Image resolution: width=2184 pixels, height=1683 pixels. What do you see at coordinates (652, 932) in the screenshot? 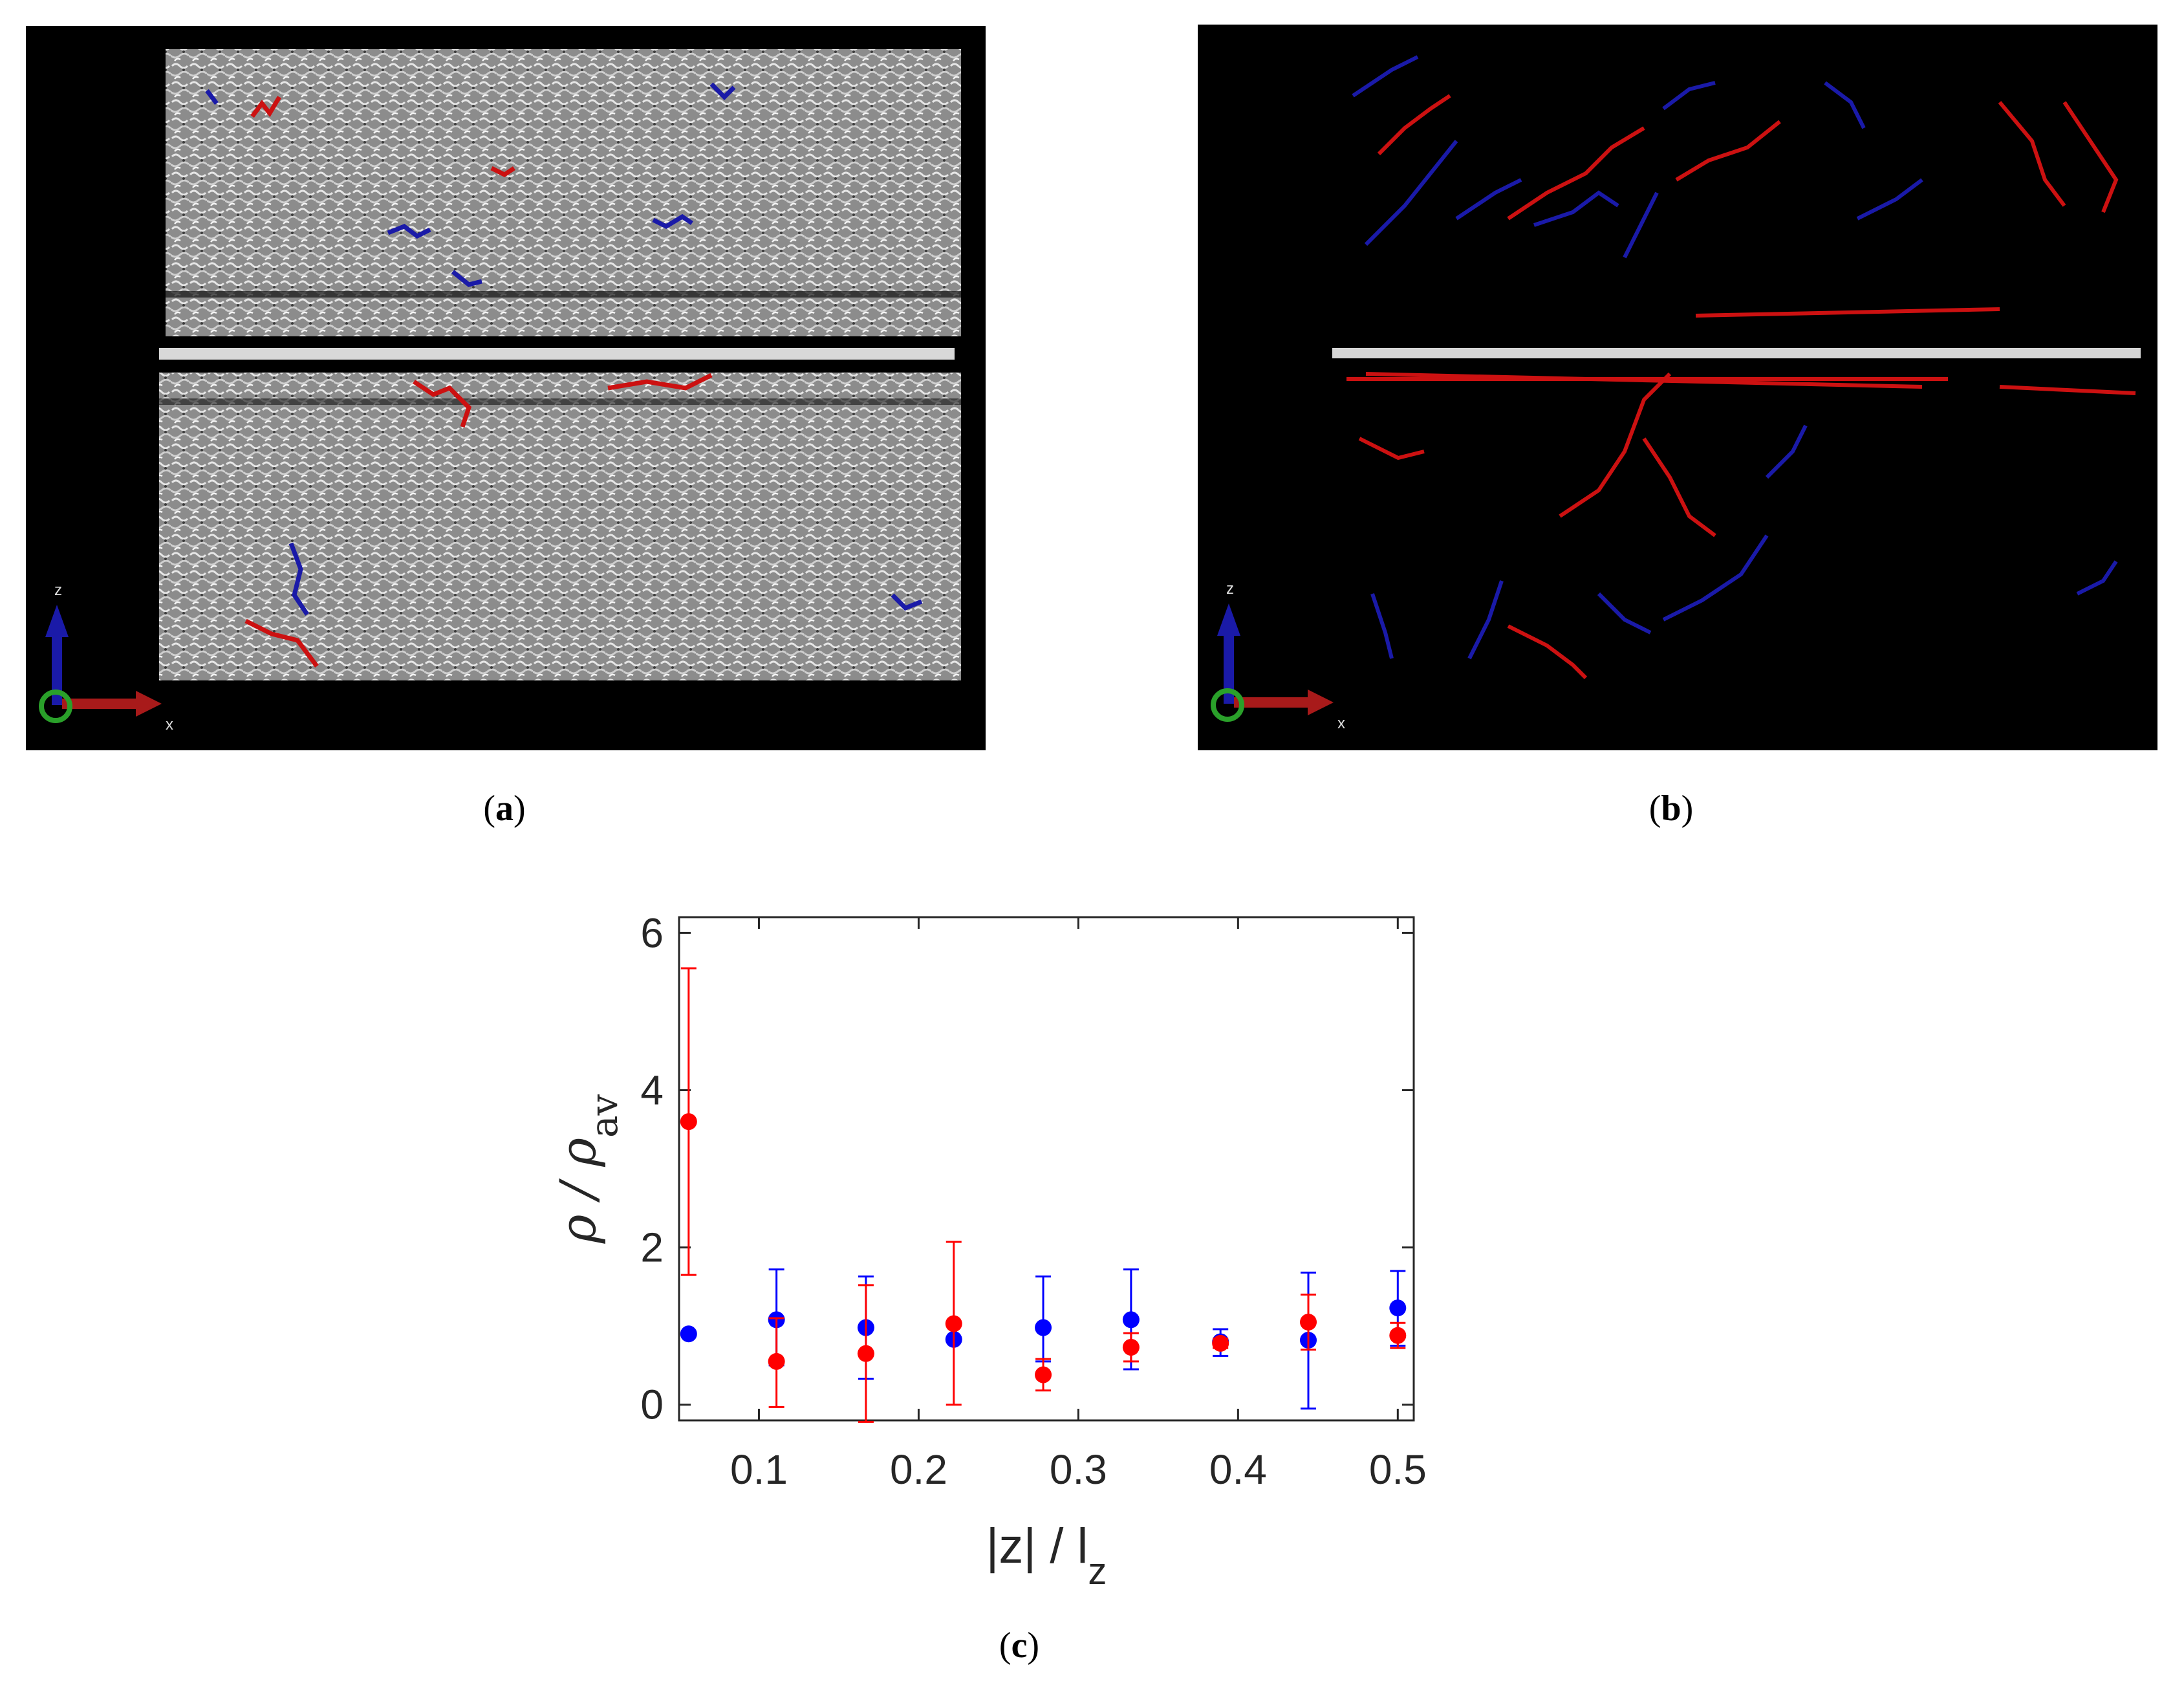
I see `y-tick-label: 6` at bounding box center [652, 932].